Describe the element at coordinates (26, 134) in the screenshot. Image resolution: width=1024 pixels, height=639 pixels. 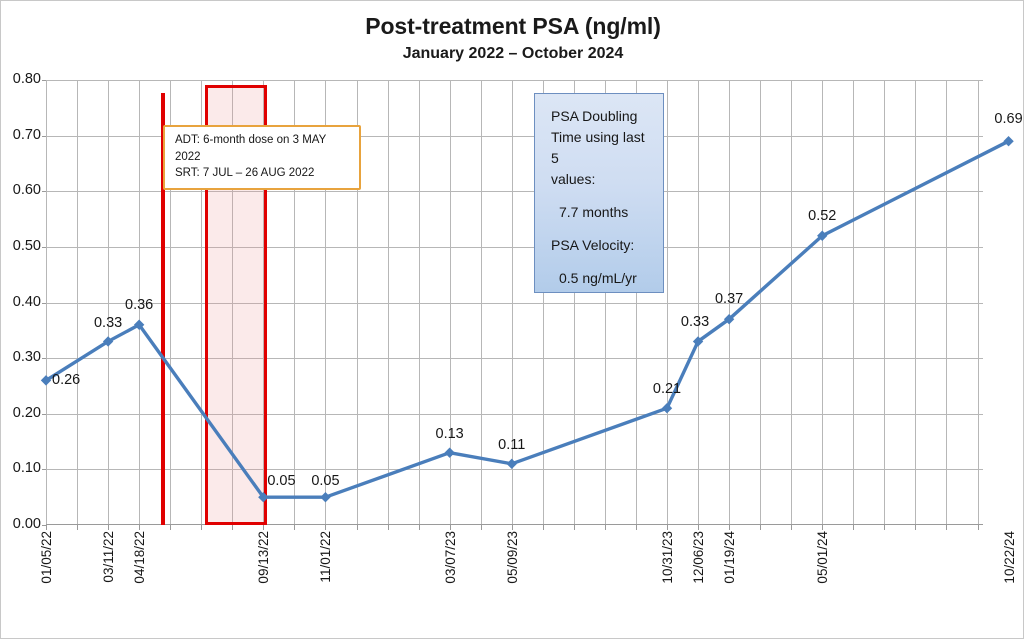
I see `y-axis-tick-label: 0.70` at that location.